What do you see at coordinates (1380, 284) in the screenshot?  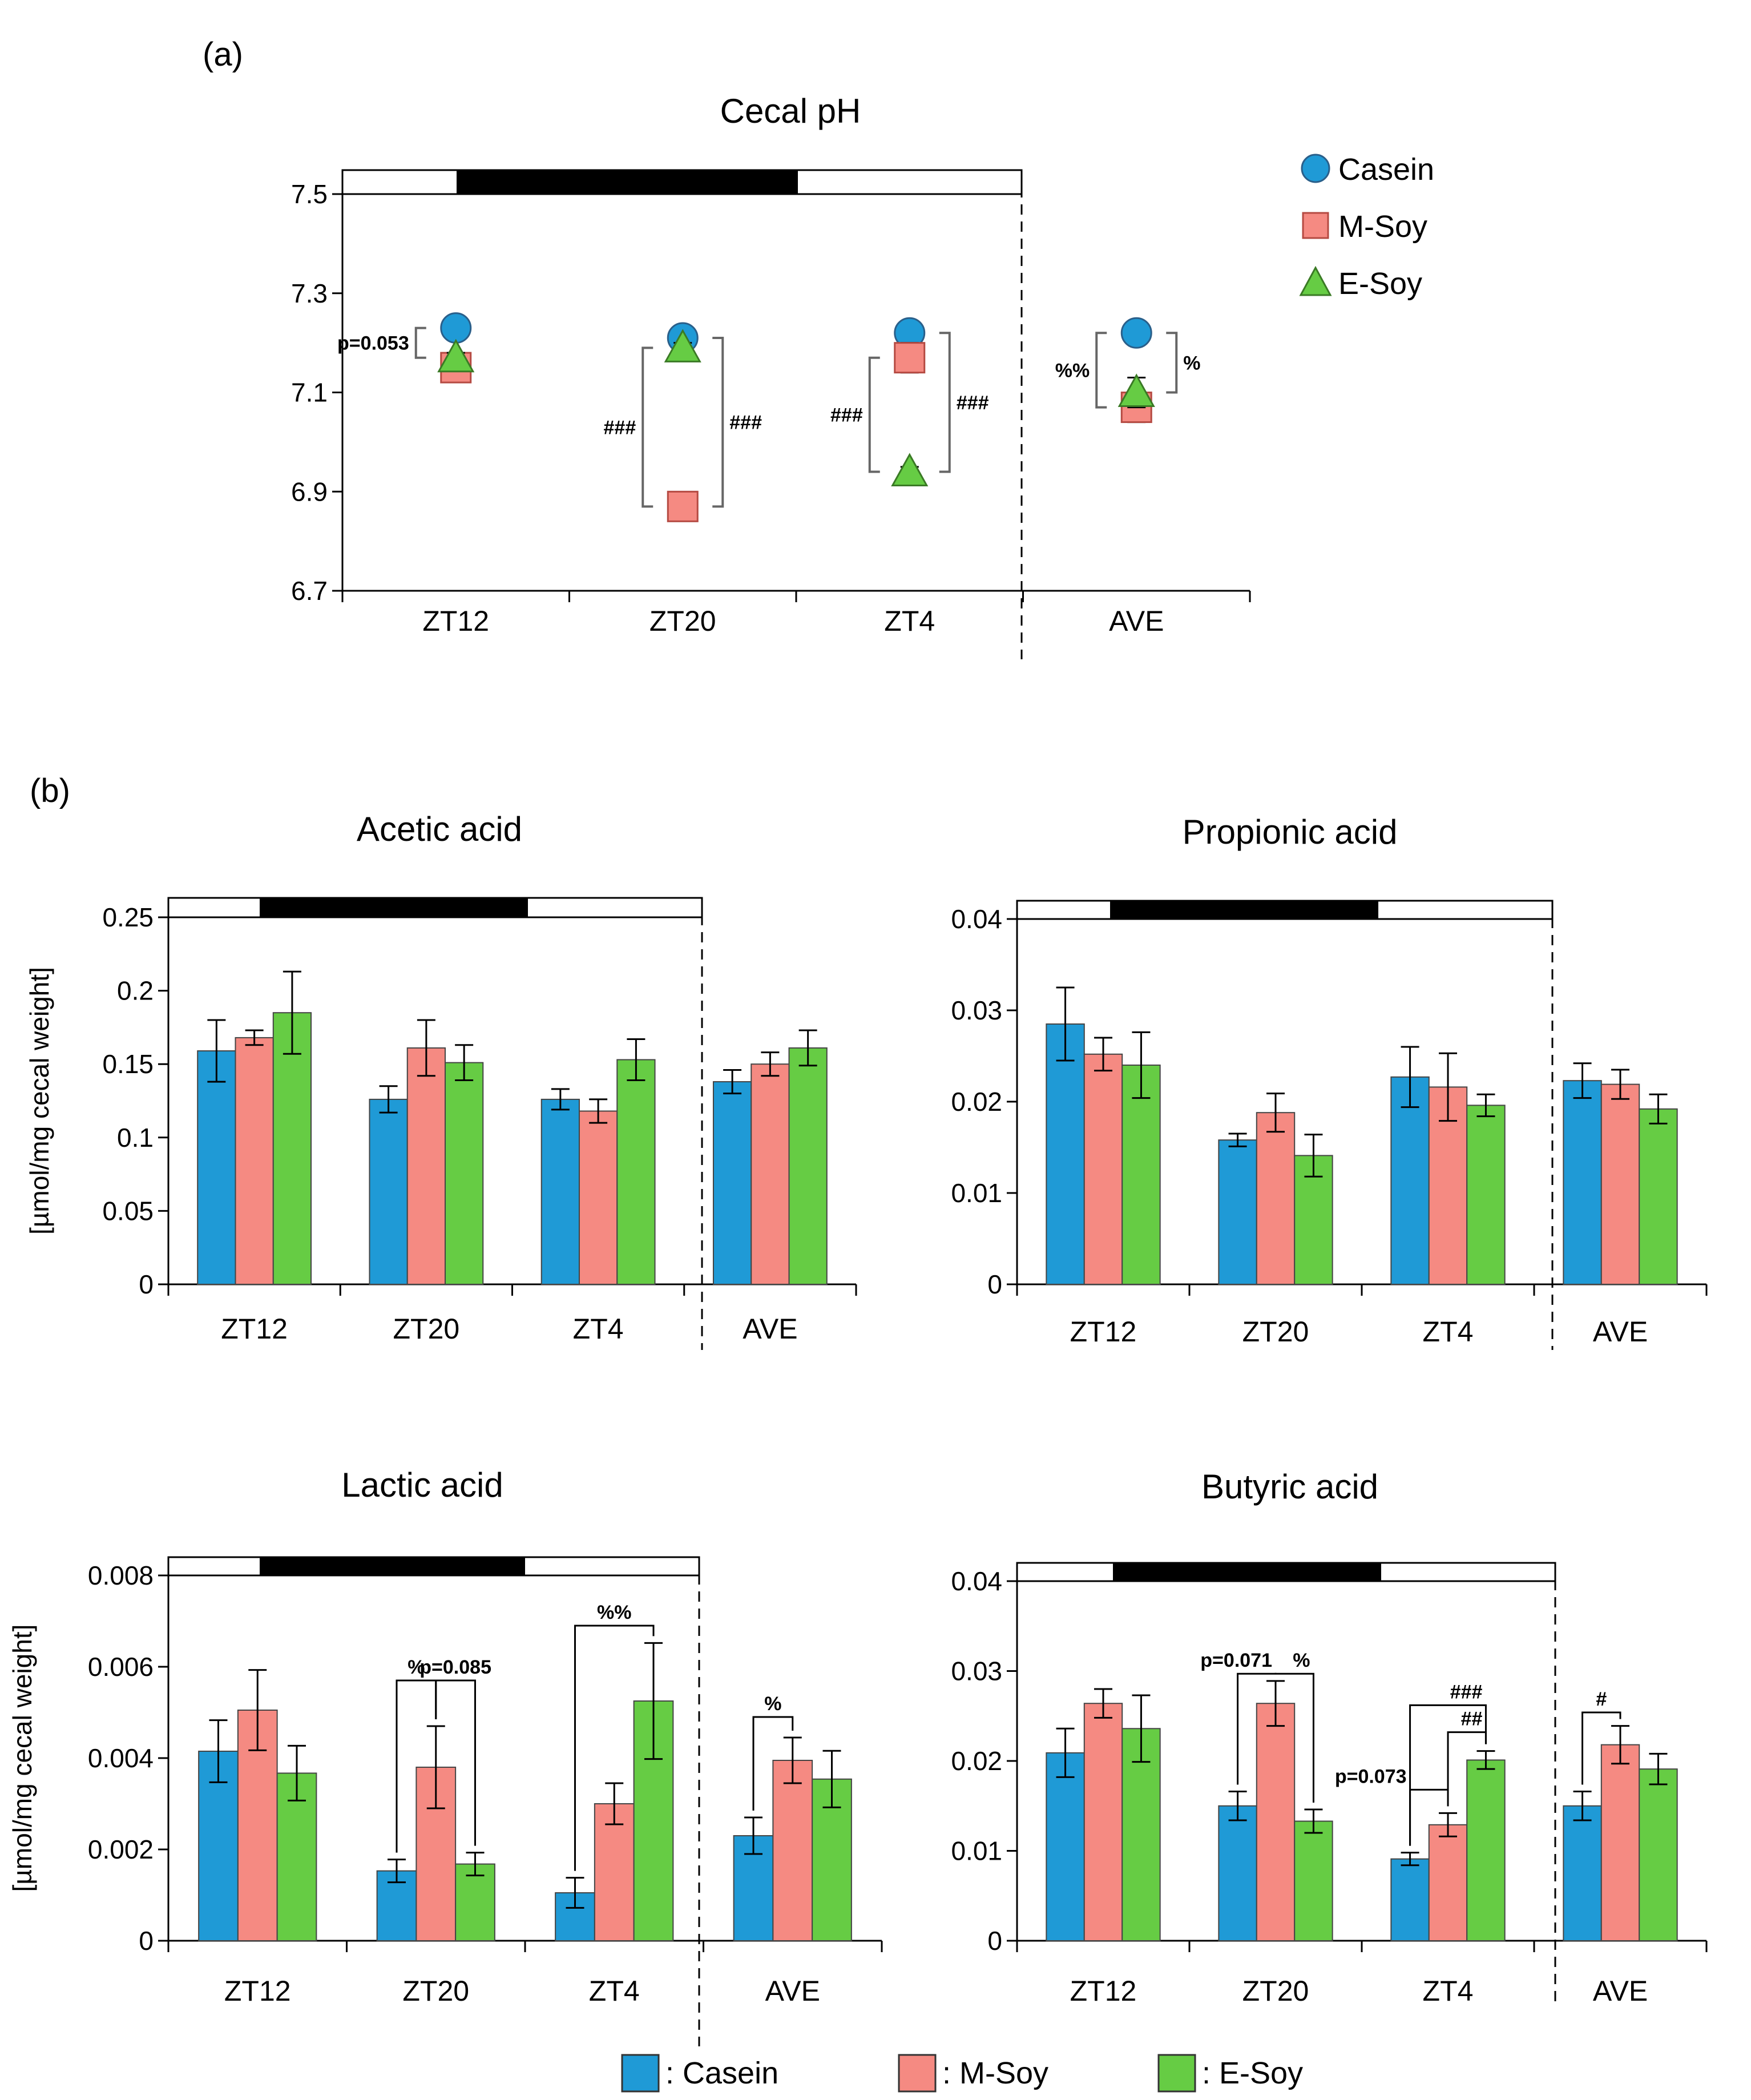 I see `legend-label-esoy: E-Soy` at bounding box center [1380, 284].